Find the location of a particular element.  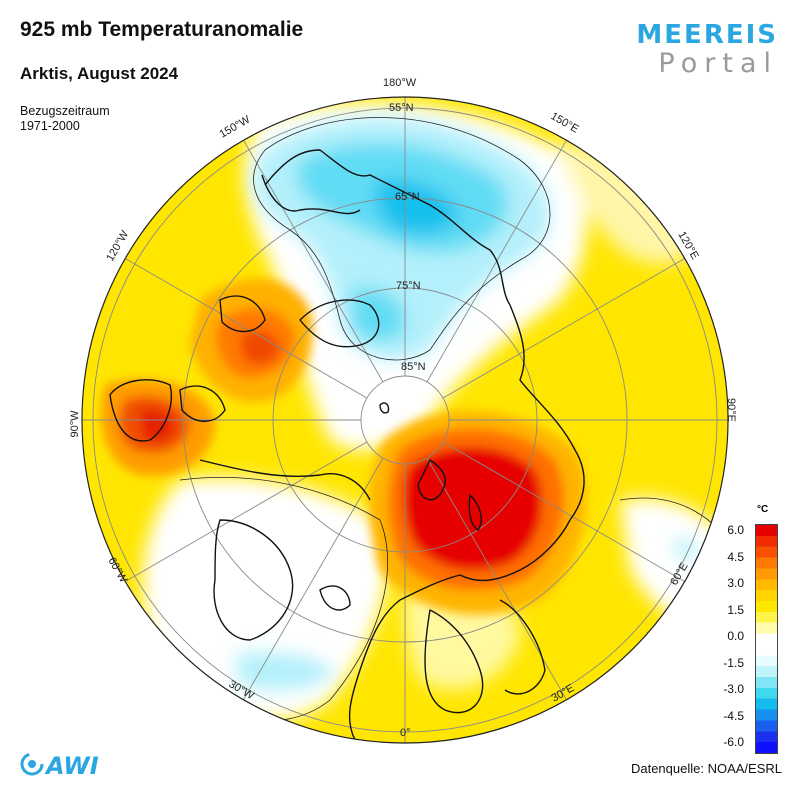

legend-tick-label: 3.0 is located at coordinates (735, 583).